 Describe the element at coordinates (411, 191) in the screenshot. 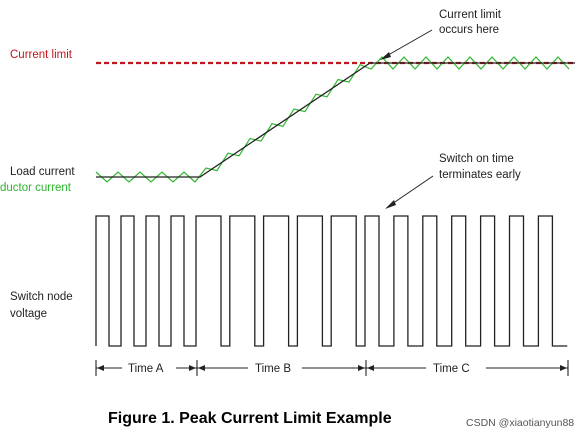

I see `switch-note-arrow` at that location.